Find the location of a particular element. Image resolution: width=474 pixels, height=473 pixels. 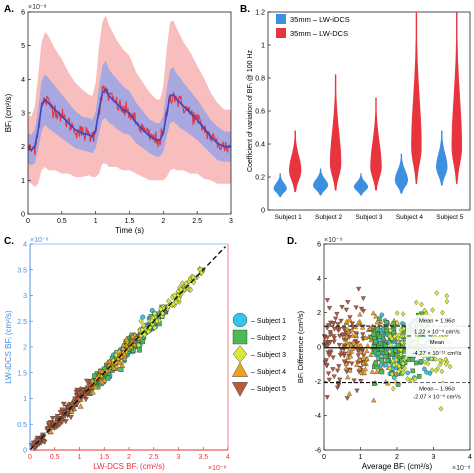

y-tick-label: 0.4 is located at coordinates (260, 145).